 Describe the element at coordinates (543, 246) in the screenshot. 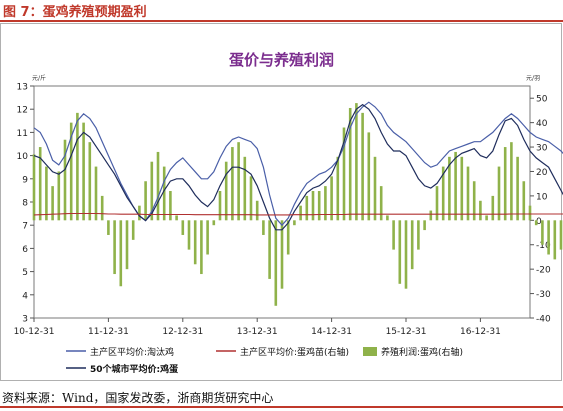

I see `y-right-tick-label: -10` at that location.